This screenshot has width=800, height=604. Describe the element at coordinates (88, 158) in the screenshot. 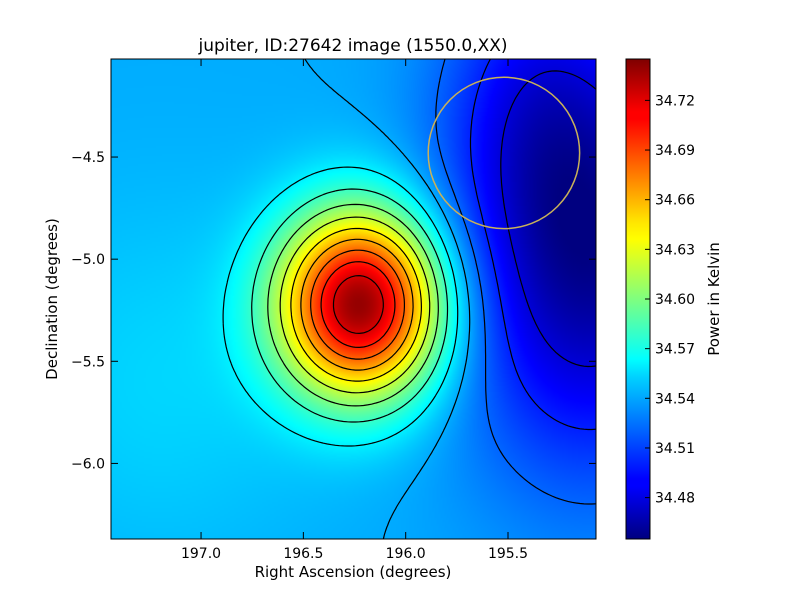

I see `y-tick-label-0: −4.5` at that location.